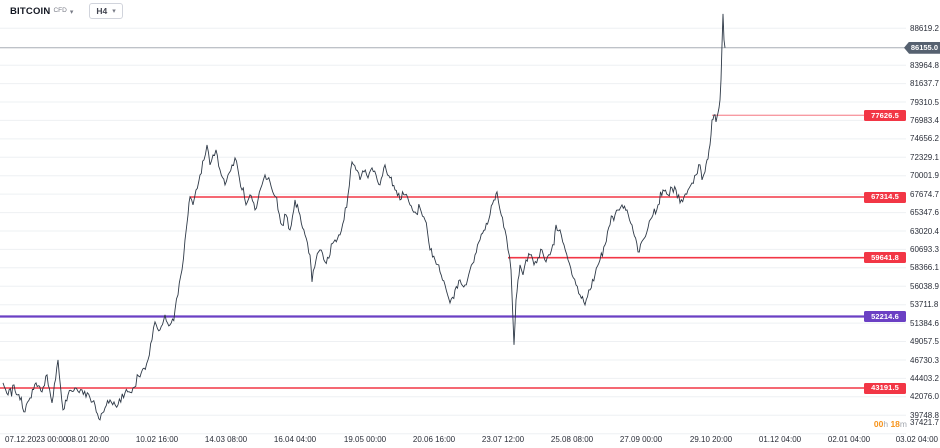 The image size is (940, 448). I want to click on price-tick-label: 70001.9, so click(924, 176).